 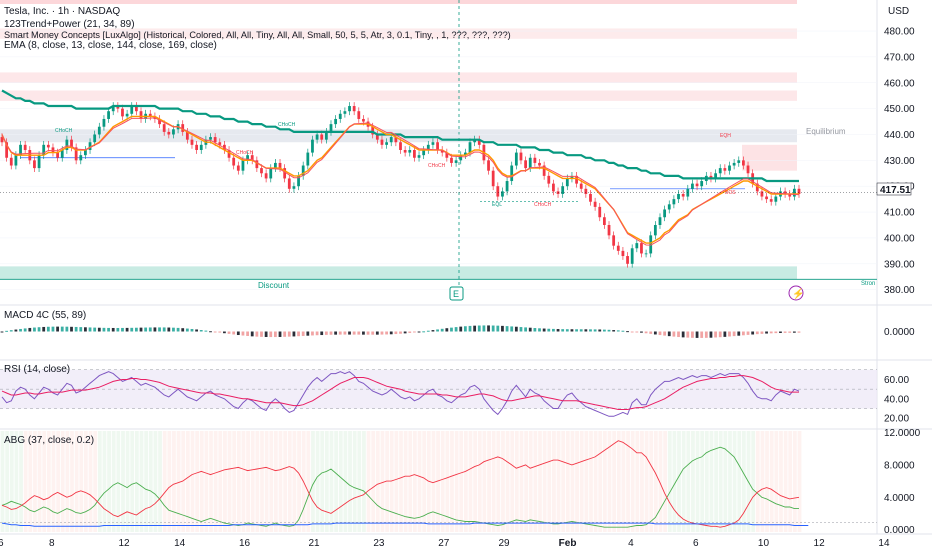 What do you see at coordinates (49, 440) in the screenshot?
I see `abg-pane-title: ABG (37, close, 0.2)` at bounding box center [49, 440].